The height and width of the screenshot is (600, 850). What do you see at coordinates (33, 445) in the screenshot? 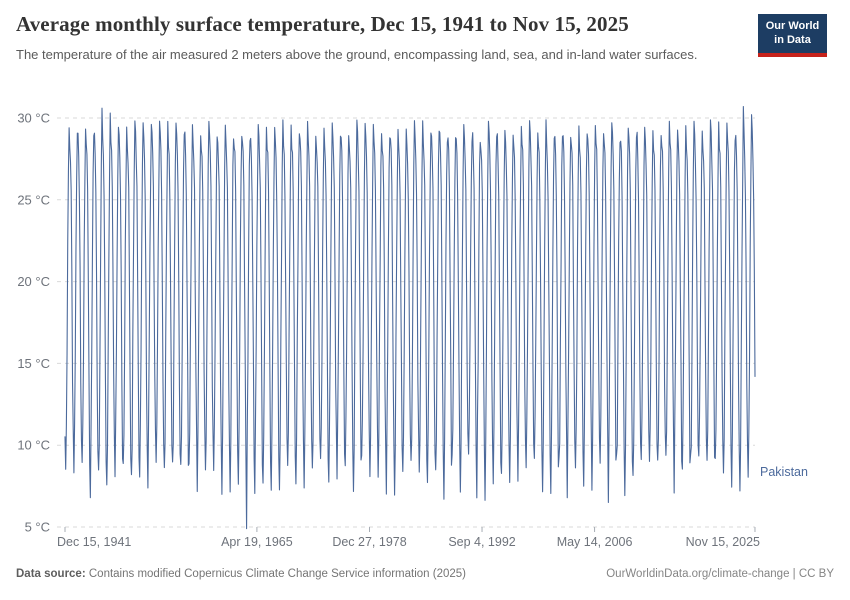
I see `y-axis-tick-label: 10 °C` at bounding box center [33, 445].